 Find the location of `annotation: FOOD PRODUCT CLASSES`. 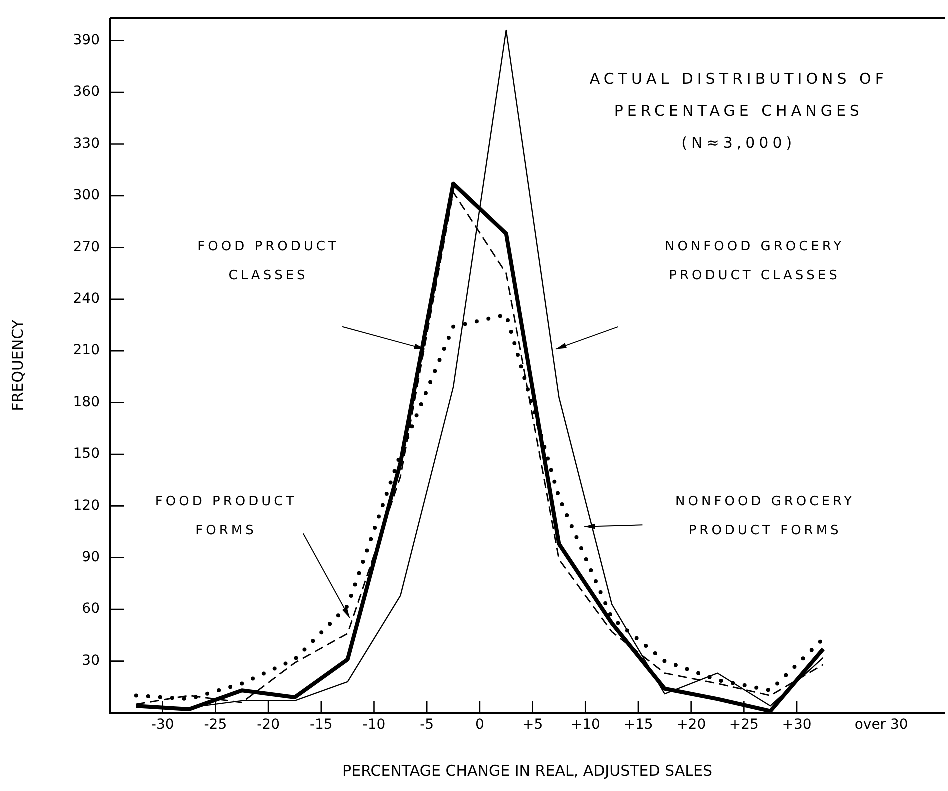

annotation: FOOD PRODUCT CLASSES is located at coordinates (269, 261).